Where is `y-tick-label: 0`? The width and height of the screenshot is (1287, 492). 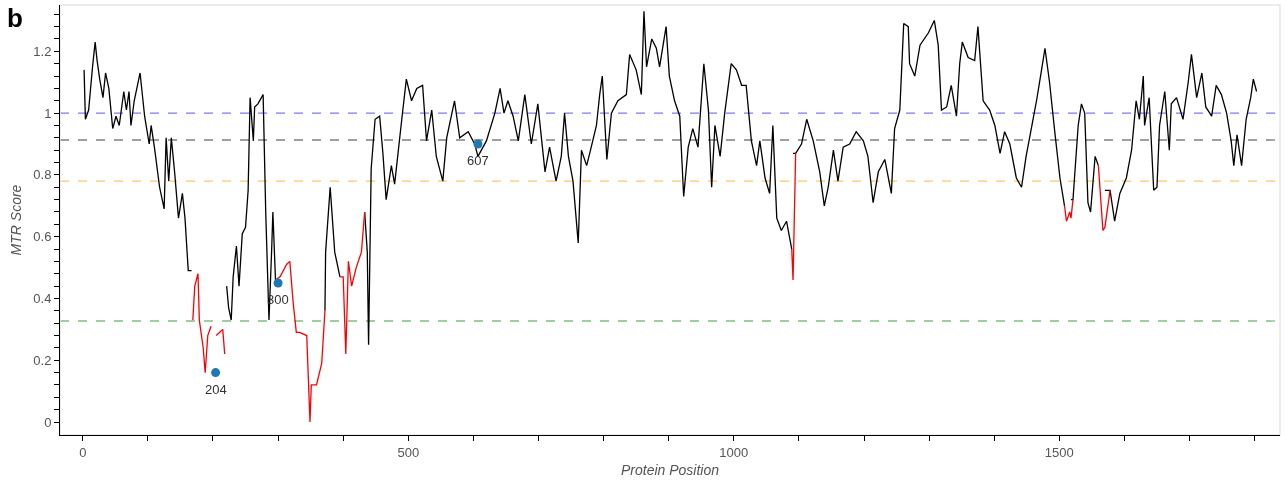 y-tick-label: 0 is located at coordinates (48, 422).